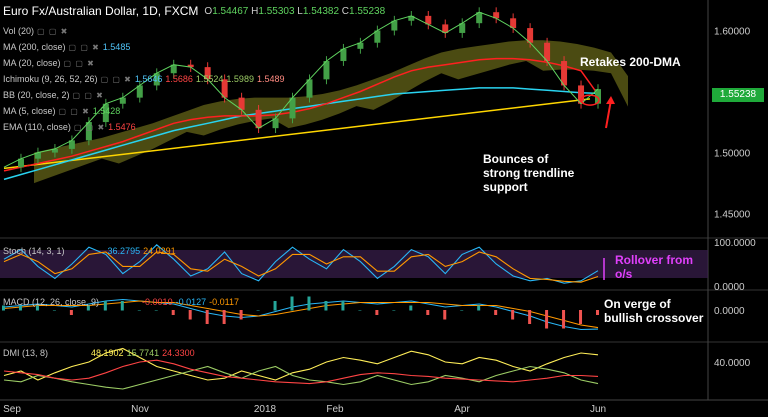 Image resolution: width=768 pixels, height=417 pixels. Describe the element at coordinates (148, 79) in the screenshot. I see `indicator-value: 1.5646` at that location.